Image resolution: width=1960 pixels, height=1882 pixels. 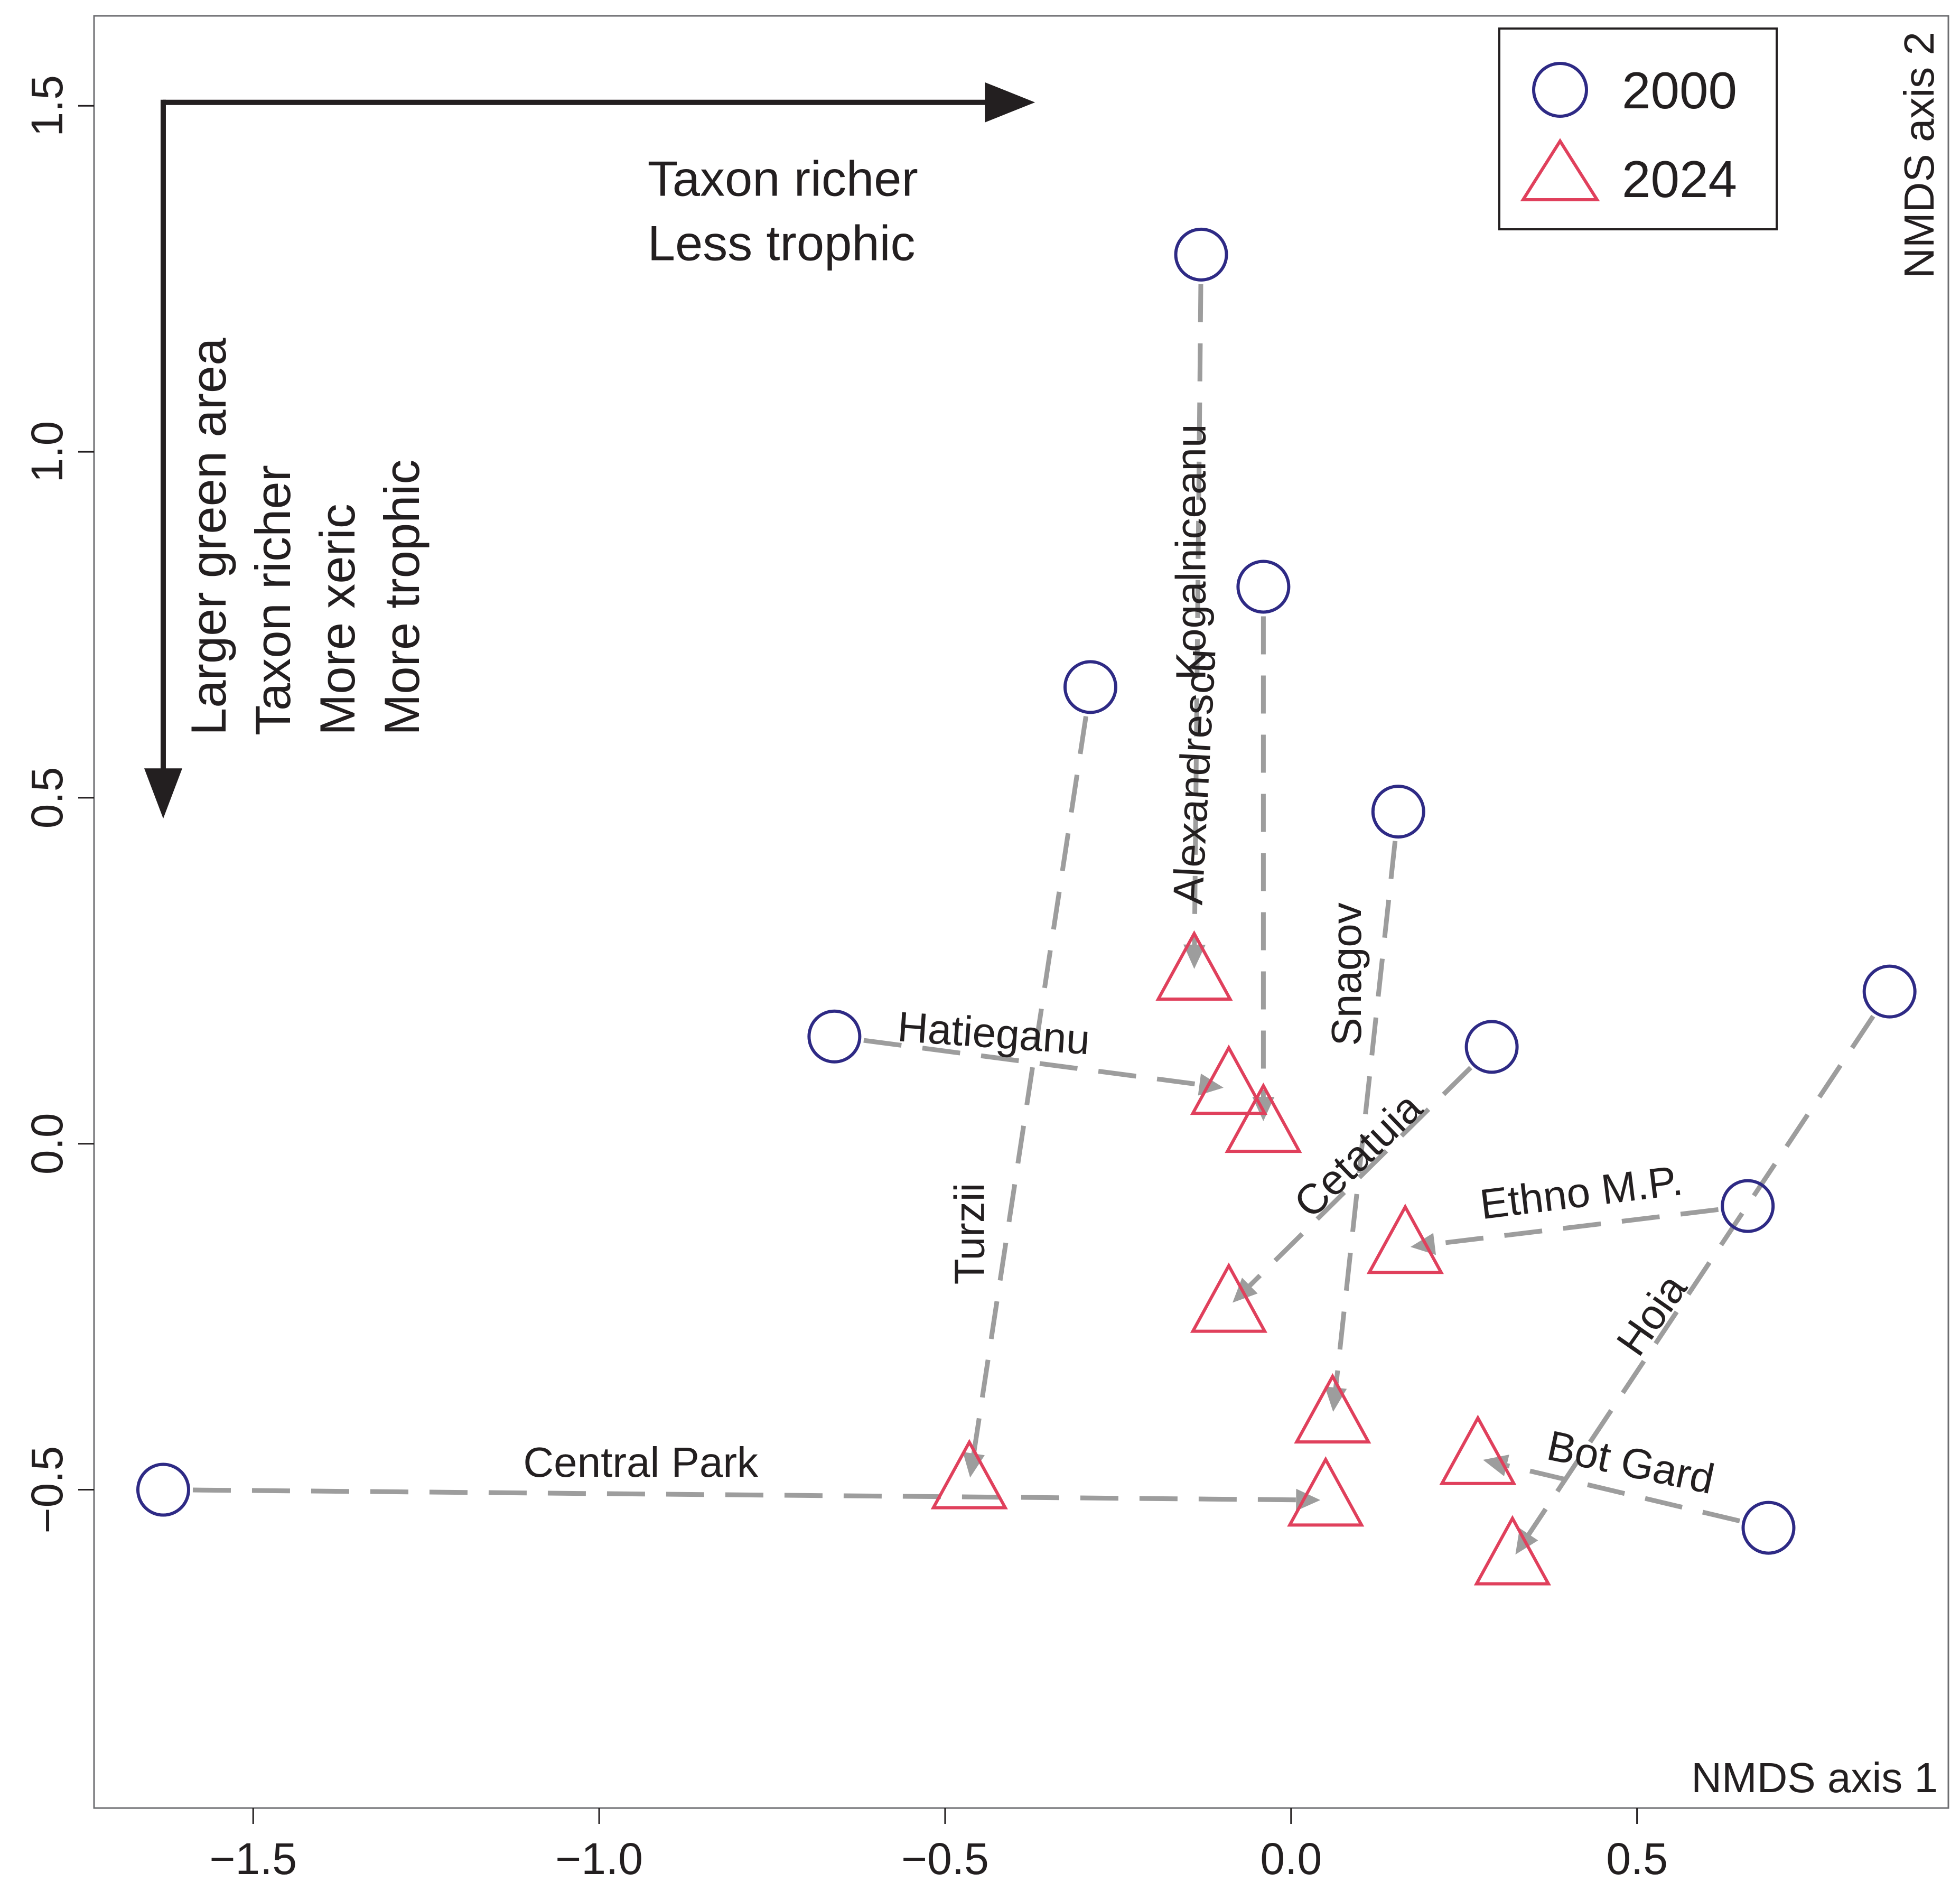 I want to click on legend: 2000 2024, so click(x=1638, y=128).